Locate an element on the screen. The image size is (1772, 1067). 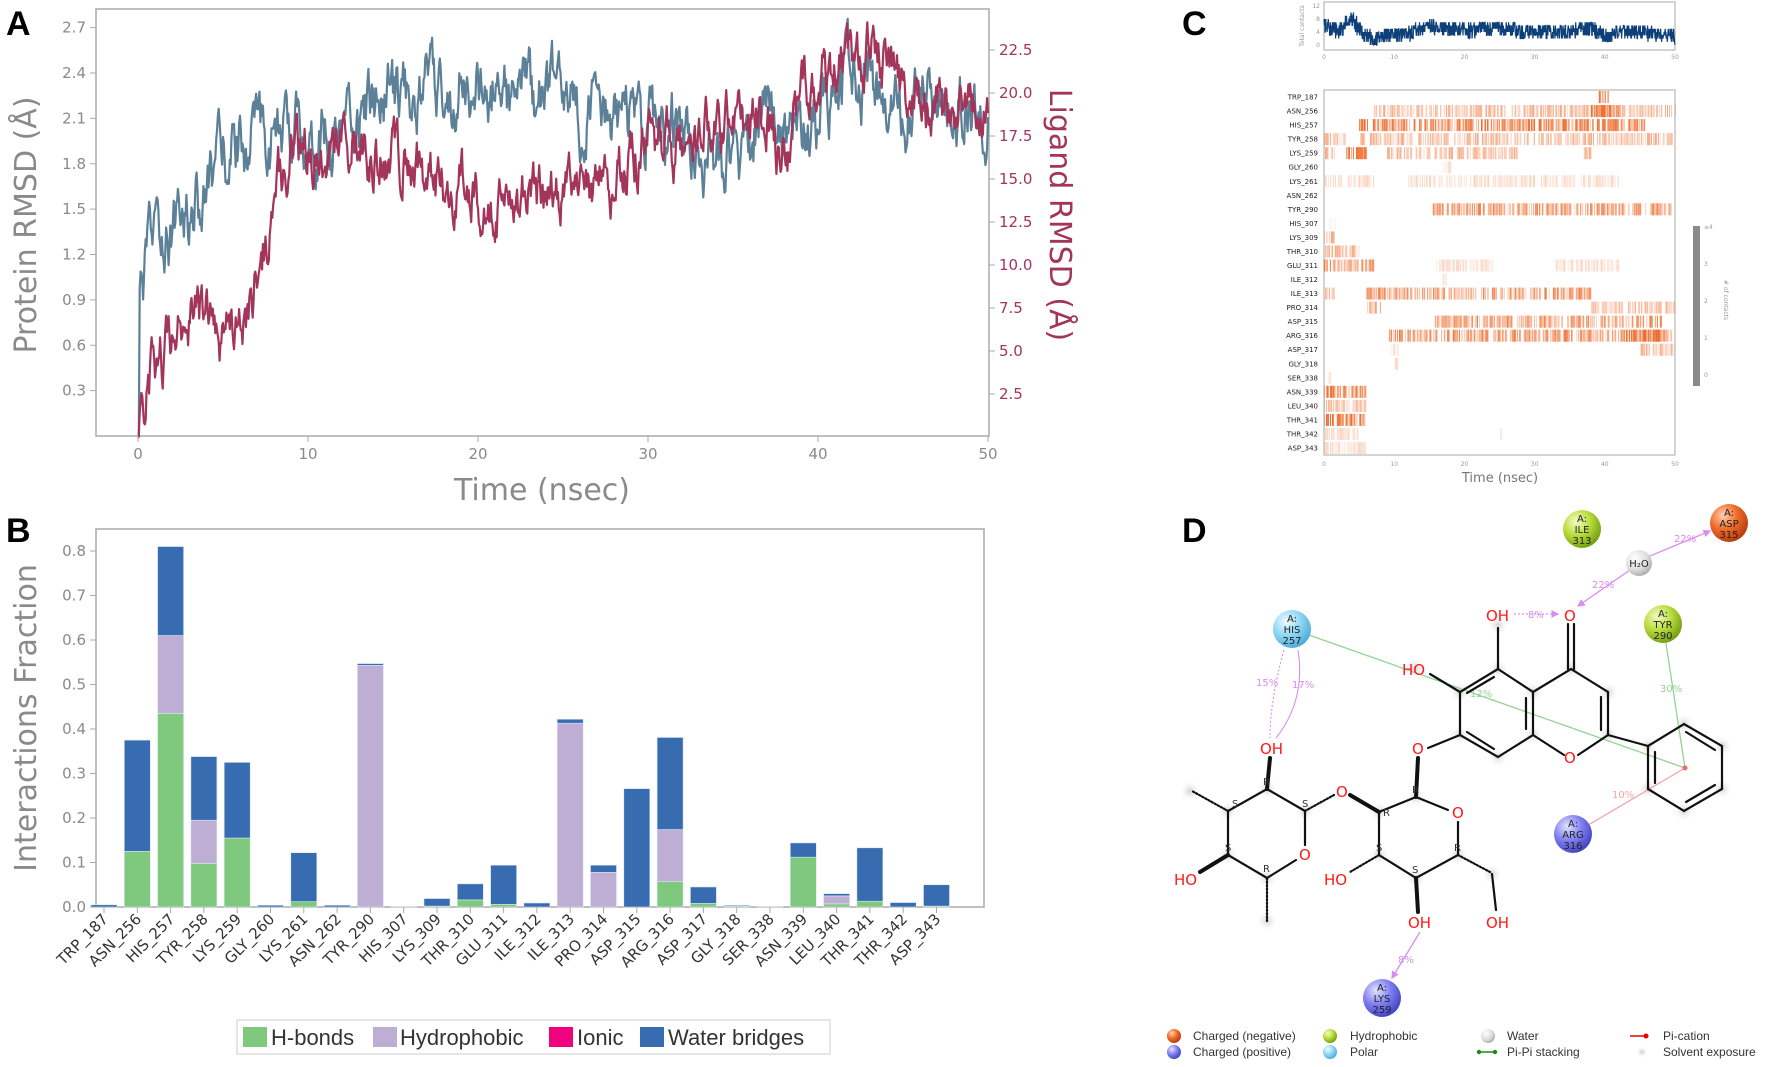
bar-hbonds is located at coordinates (504, 905).